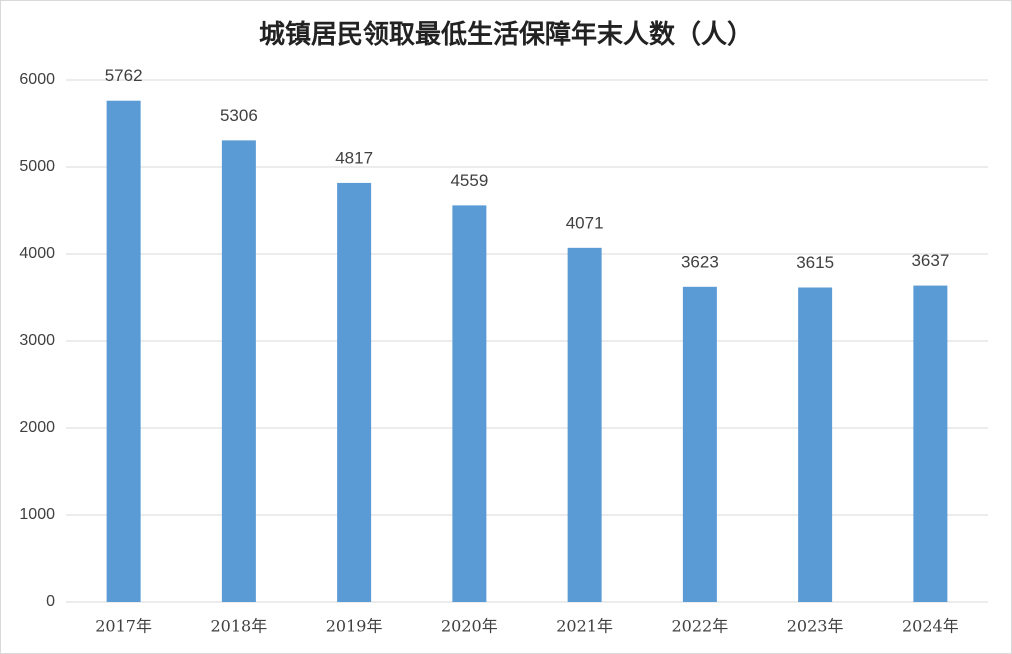  What do you see at coordinates (930, 260) in the screenshot?
I see `data-label: 3637` at bounding box center [930, 260].